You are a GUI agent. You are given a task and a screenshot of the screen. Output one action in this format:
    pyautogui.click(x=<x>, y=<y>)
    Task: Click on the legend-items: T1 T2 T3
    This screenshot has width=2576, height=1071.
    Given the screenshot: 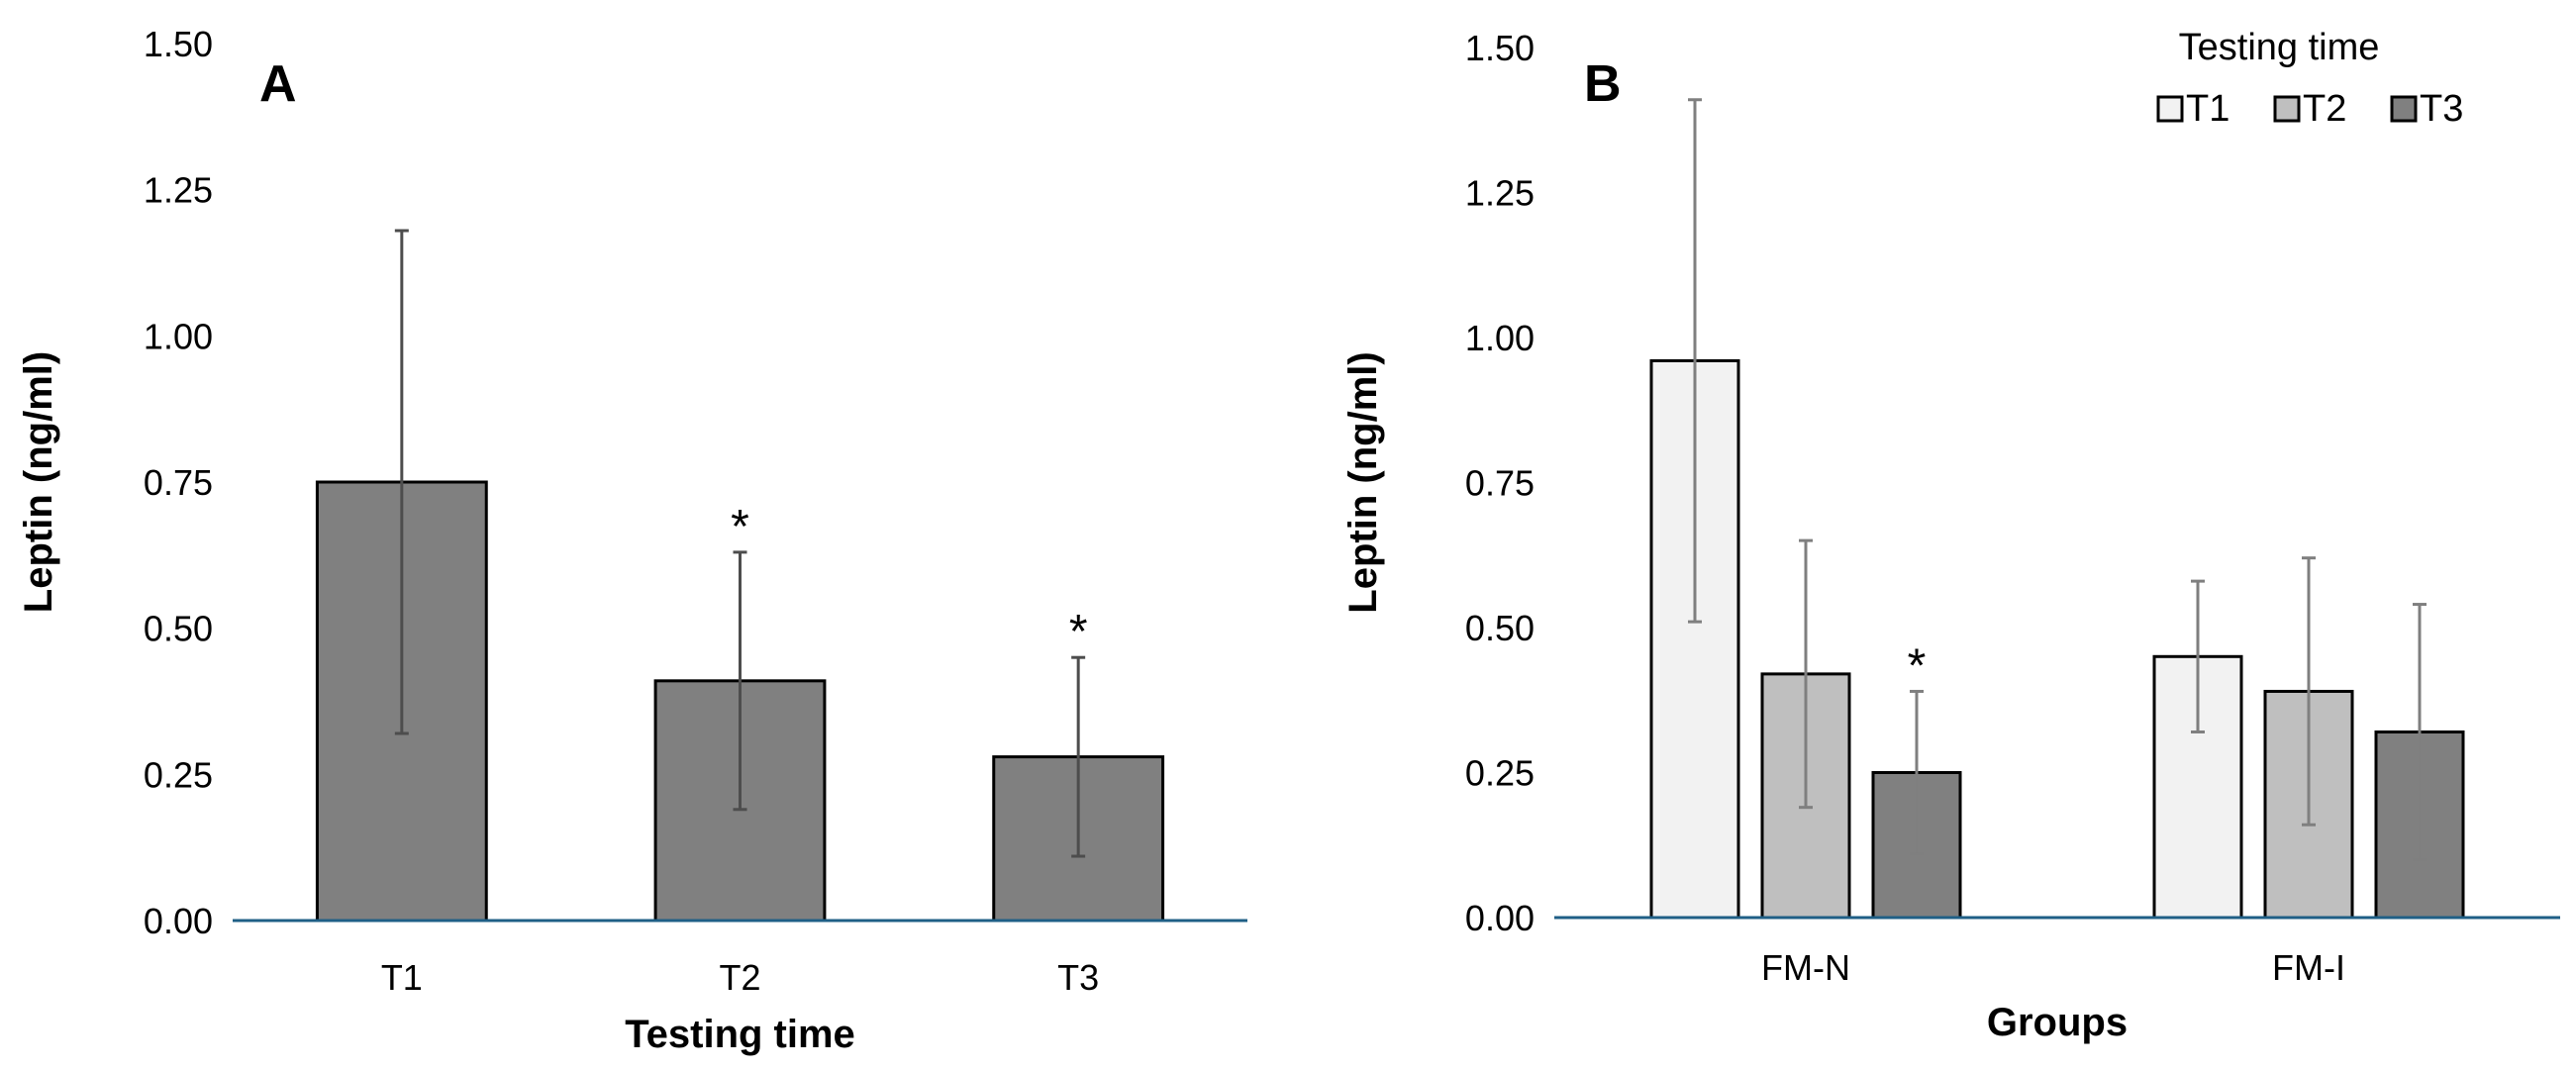 What is the action you would take?
    pyautogui.click(x=2310, y=109)
    